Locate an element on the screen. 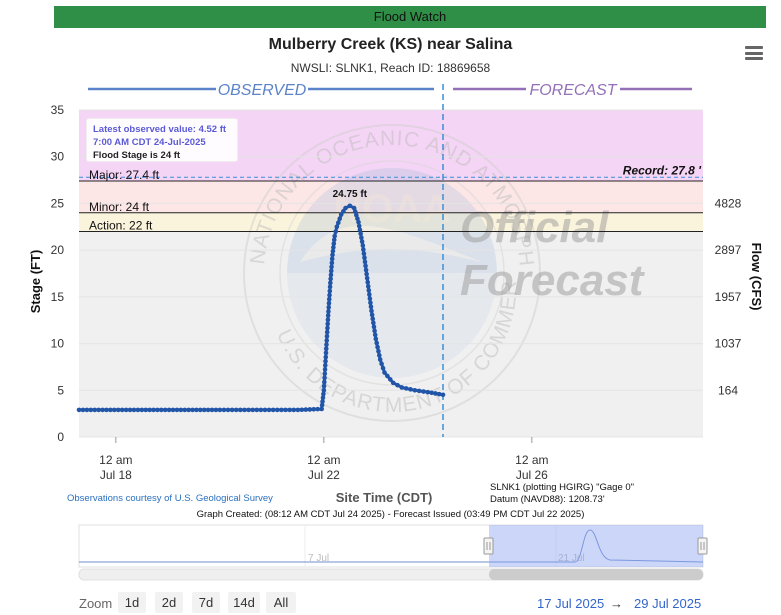  zoom-2d-button: 2d is located at coordinates (169, 602).